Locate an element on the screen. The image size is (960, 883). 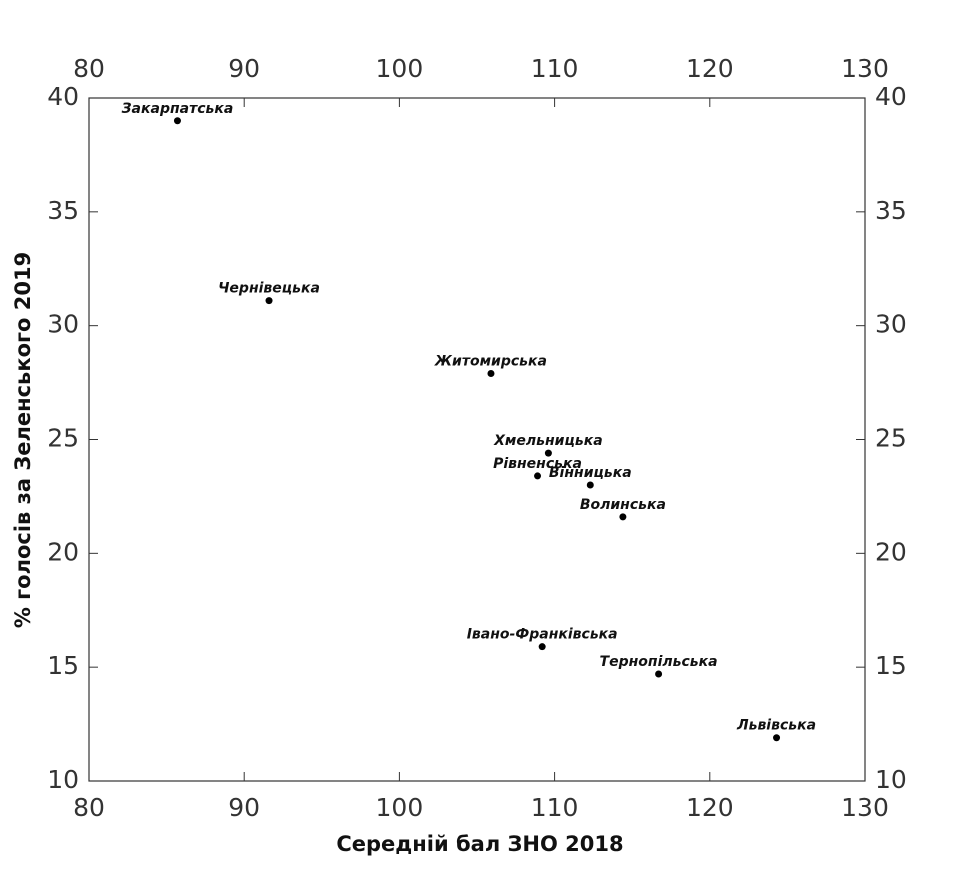
x-tick-label: 100 is located at coordinates (400, 807).